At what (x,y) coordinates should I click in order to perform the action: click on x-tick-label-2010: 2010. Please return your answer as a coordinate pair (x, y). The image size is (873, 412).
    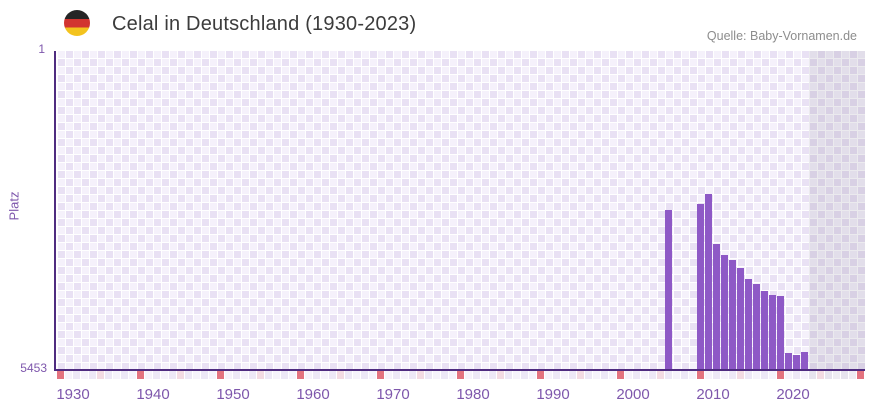
    Looking at the image, I should click on (713, 394).